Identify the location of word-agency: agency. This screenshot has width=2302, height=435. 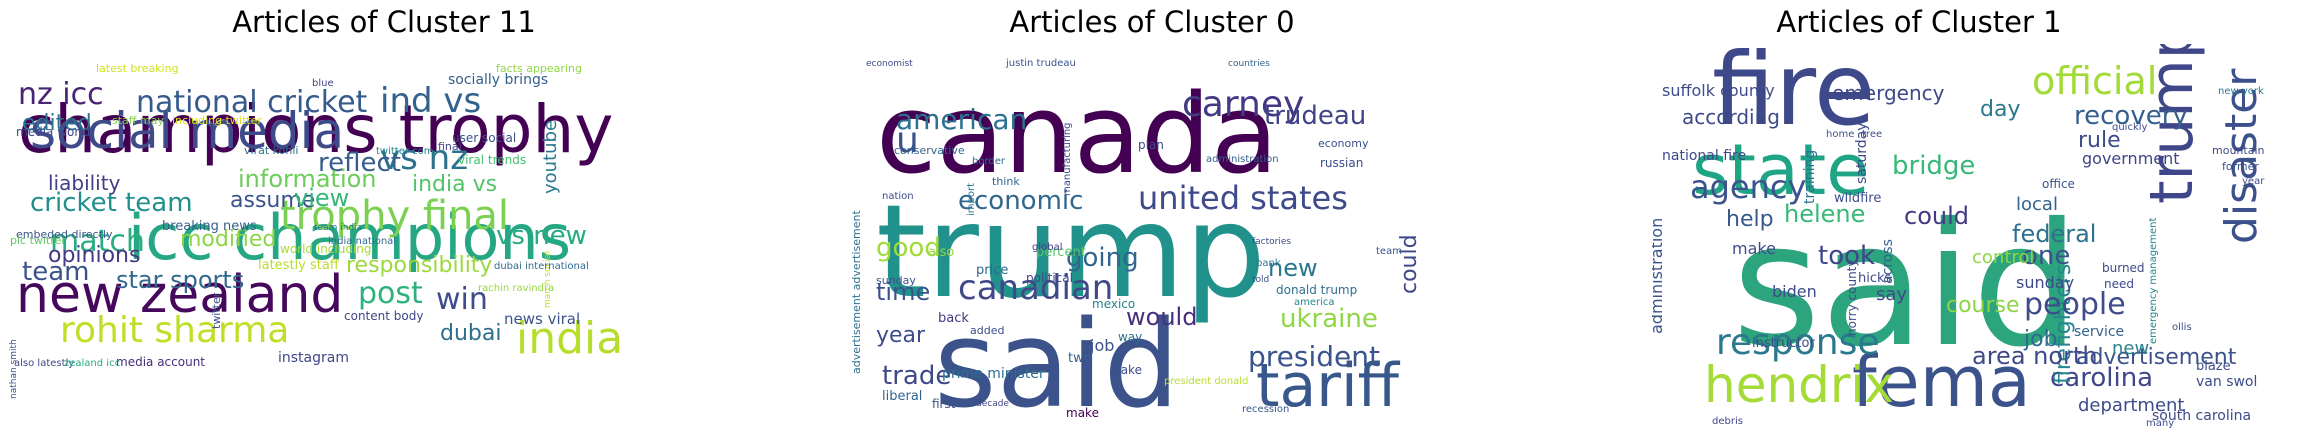
(1748, 187).